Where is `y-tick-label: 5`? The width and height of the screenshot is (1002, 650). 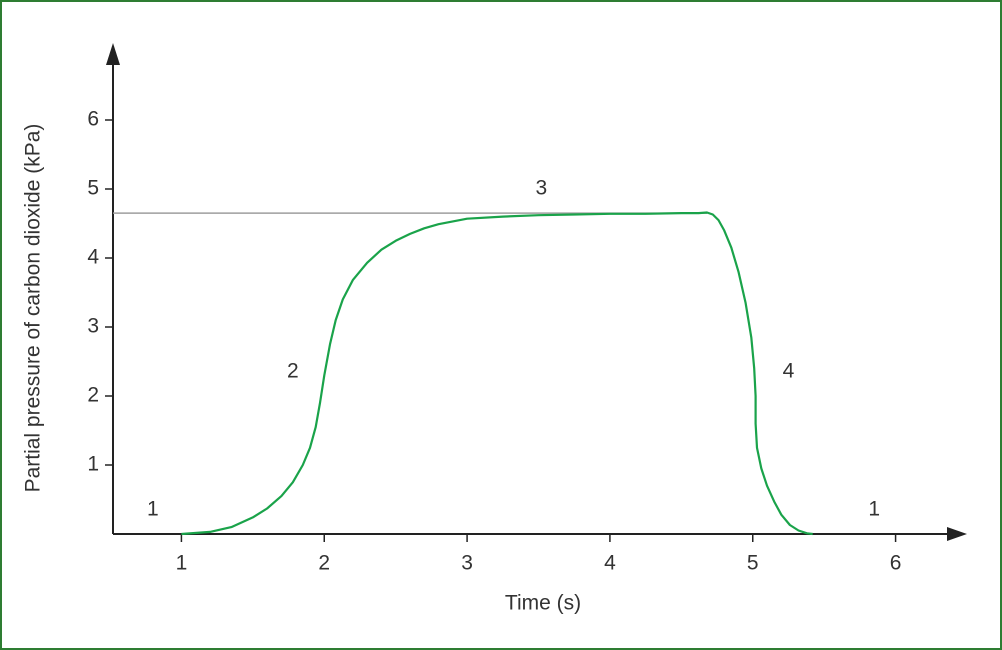
y-tick-label: 5 is located at coordinates (93, 188).